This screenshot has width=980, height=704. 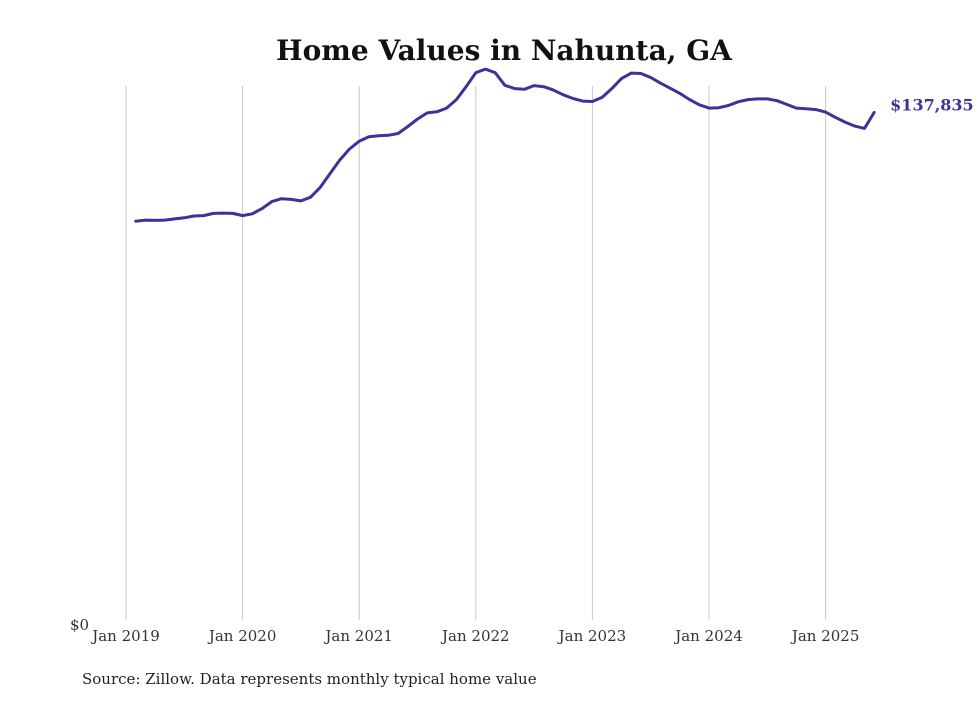 I want to click on x-tick-label: Jan 2021, so click(x=358, y=636).